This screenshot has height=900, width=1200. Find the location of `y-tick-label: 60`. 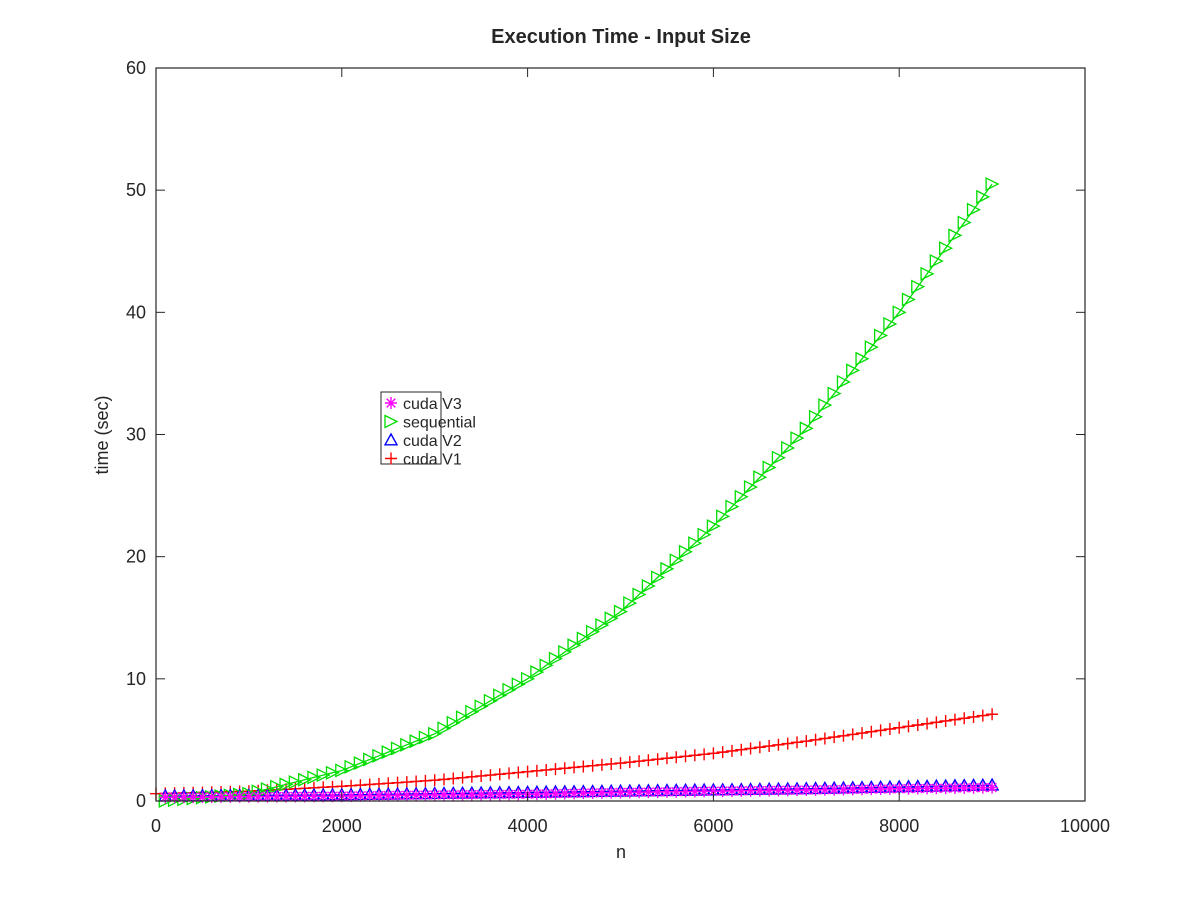

y-tick-label: 60 is located at coordinates (136, 68).